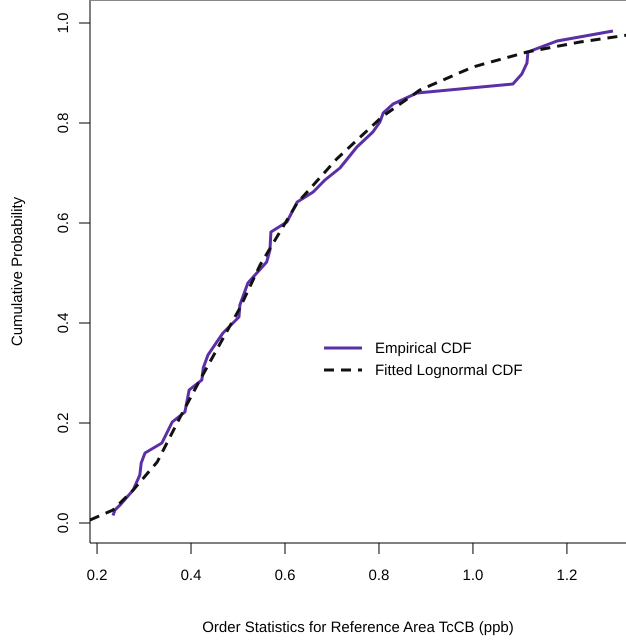 The image size is (626, 642). I want to click on y-tick-label: 0.2, so click(63, 423).